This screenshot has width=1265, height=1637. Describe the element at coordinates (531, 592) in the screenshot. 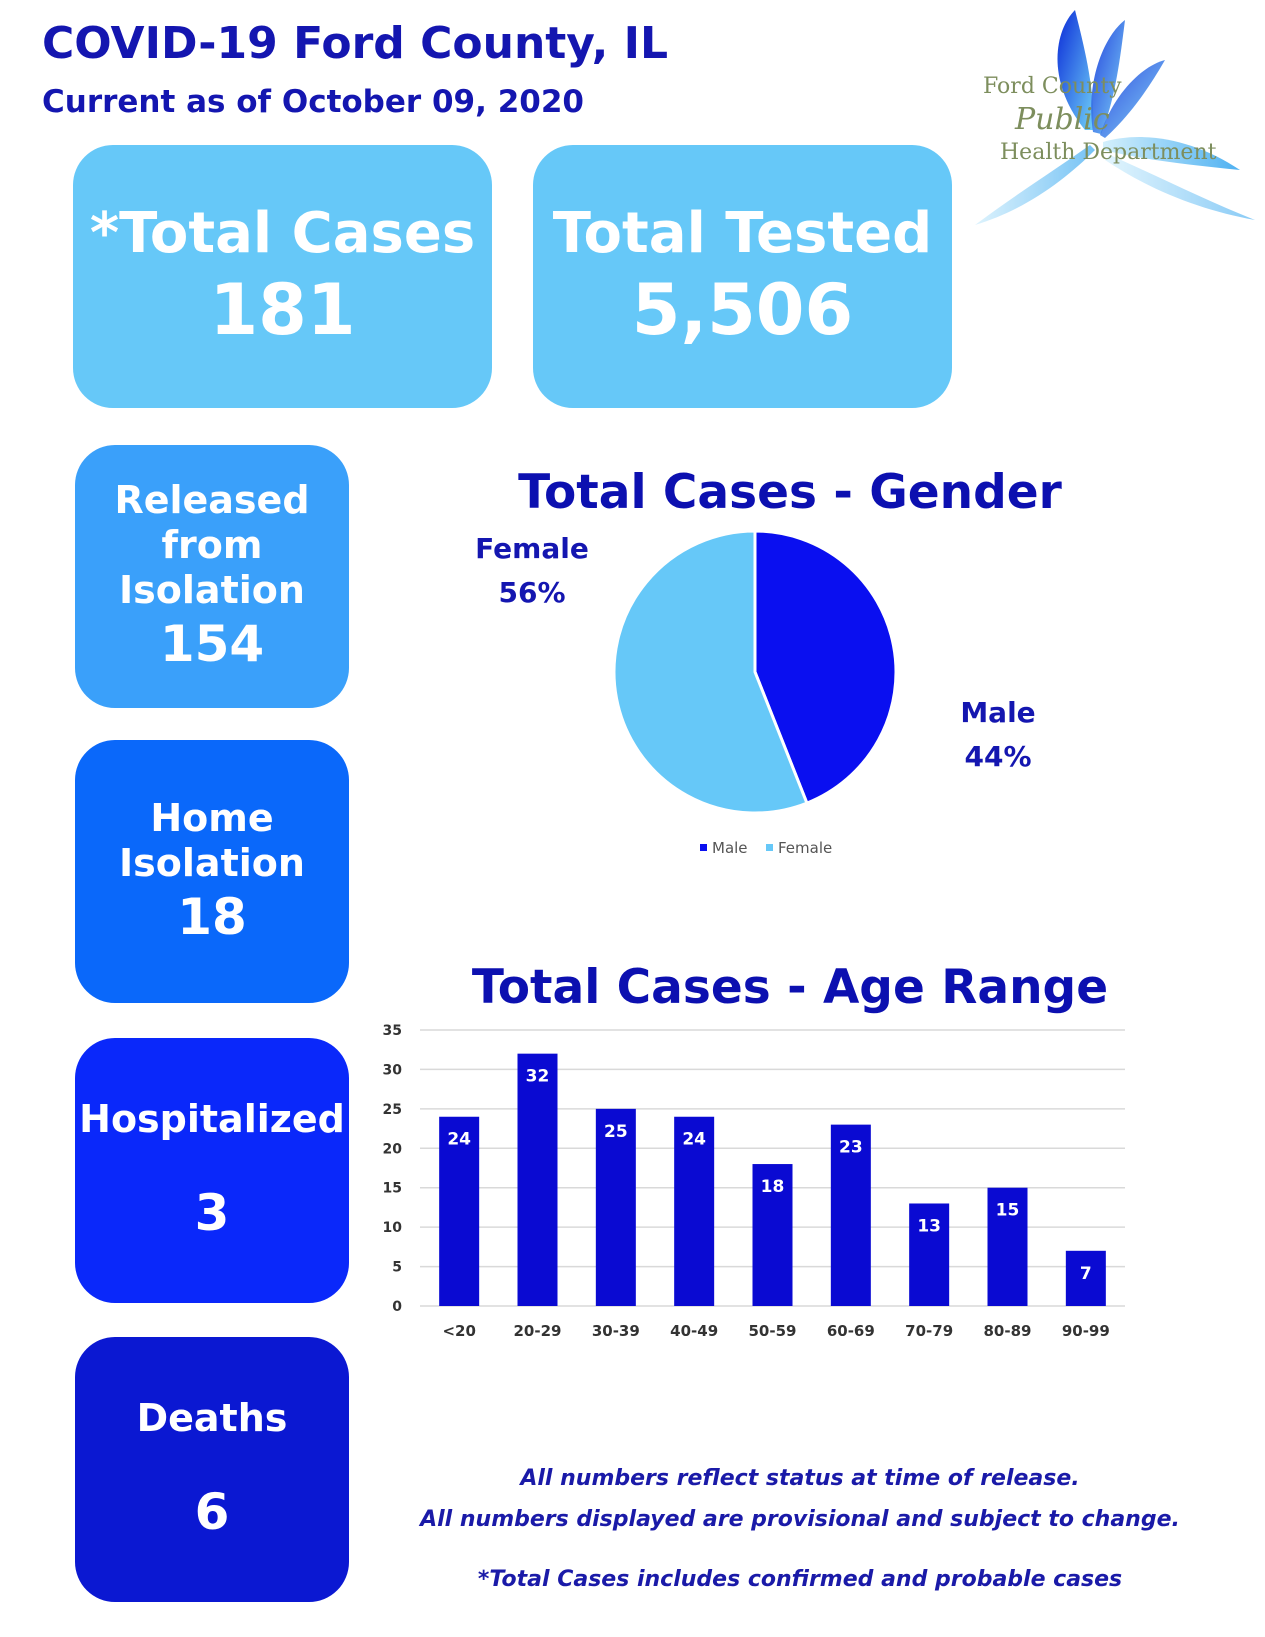

I see `pie-pct-female: 56%` at that location.